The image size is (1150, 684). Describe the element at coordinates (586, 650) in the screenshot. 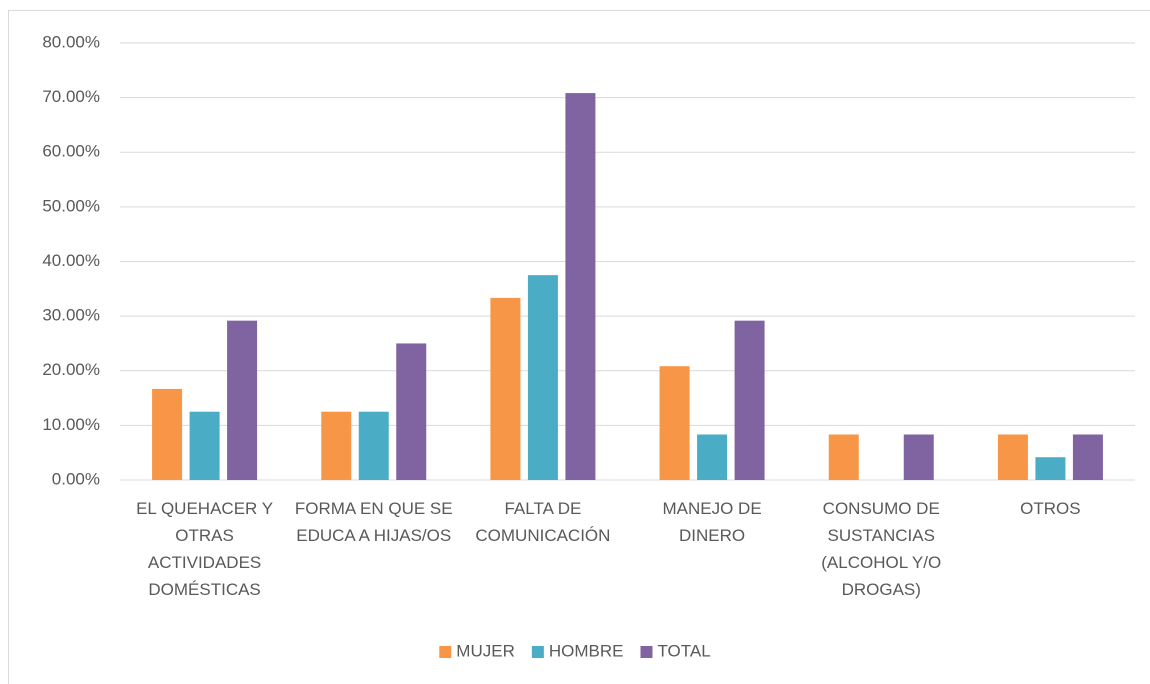

I see `legend-label: HOMBRE` at that location.